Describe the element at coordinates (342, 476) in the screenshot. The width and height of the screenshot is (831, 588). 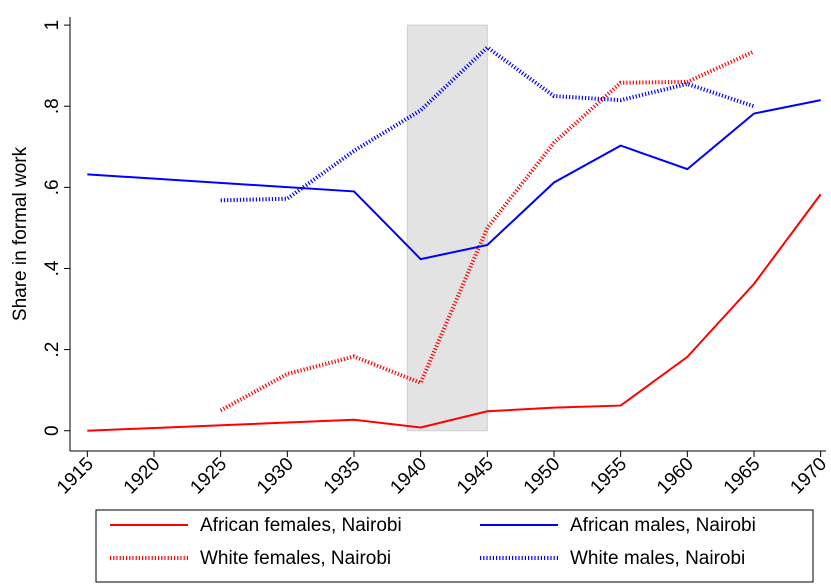
I see `x-tick-label: 1935` at that location.